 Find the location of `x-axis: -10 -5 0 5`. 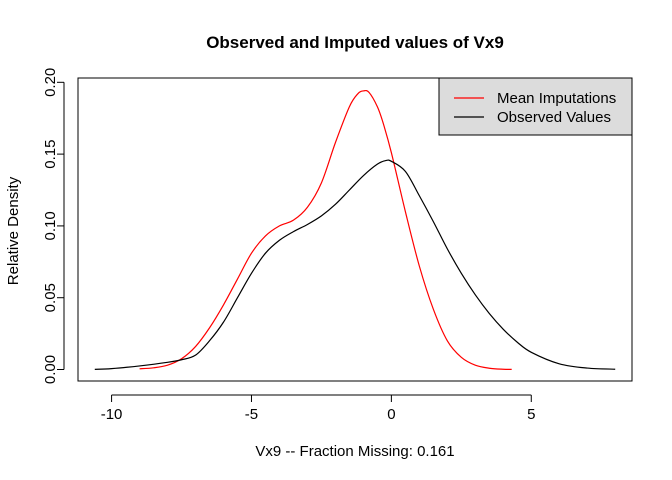

x-axis: -10 -5 0 5 is located at coordinates (318, 408).